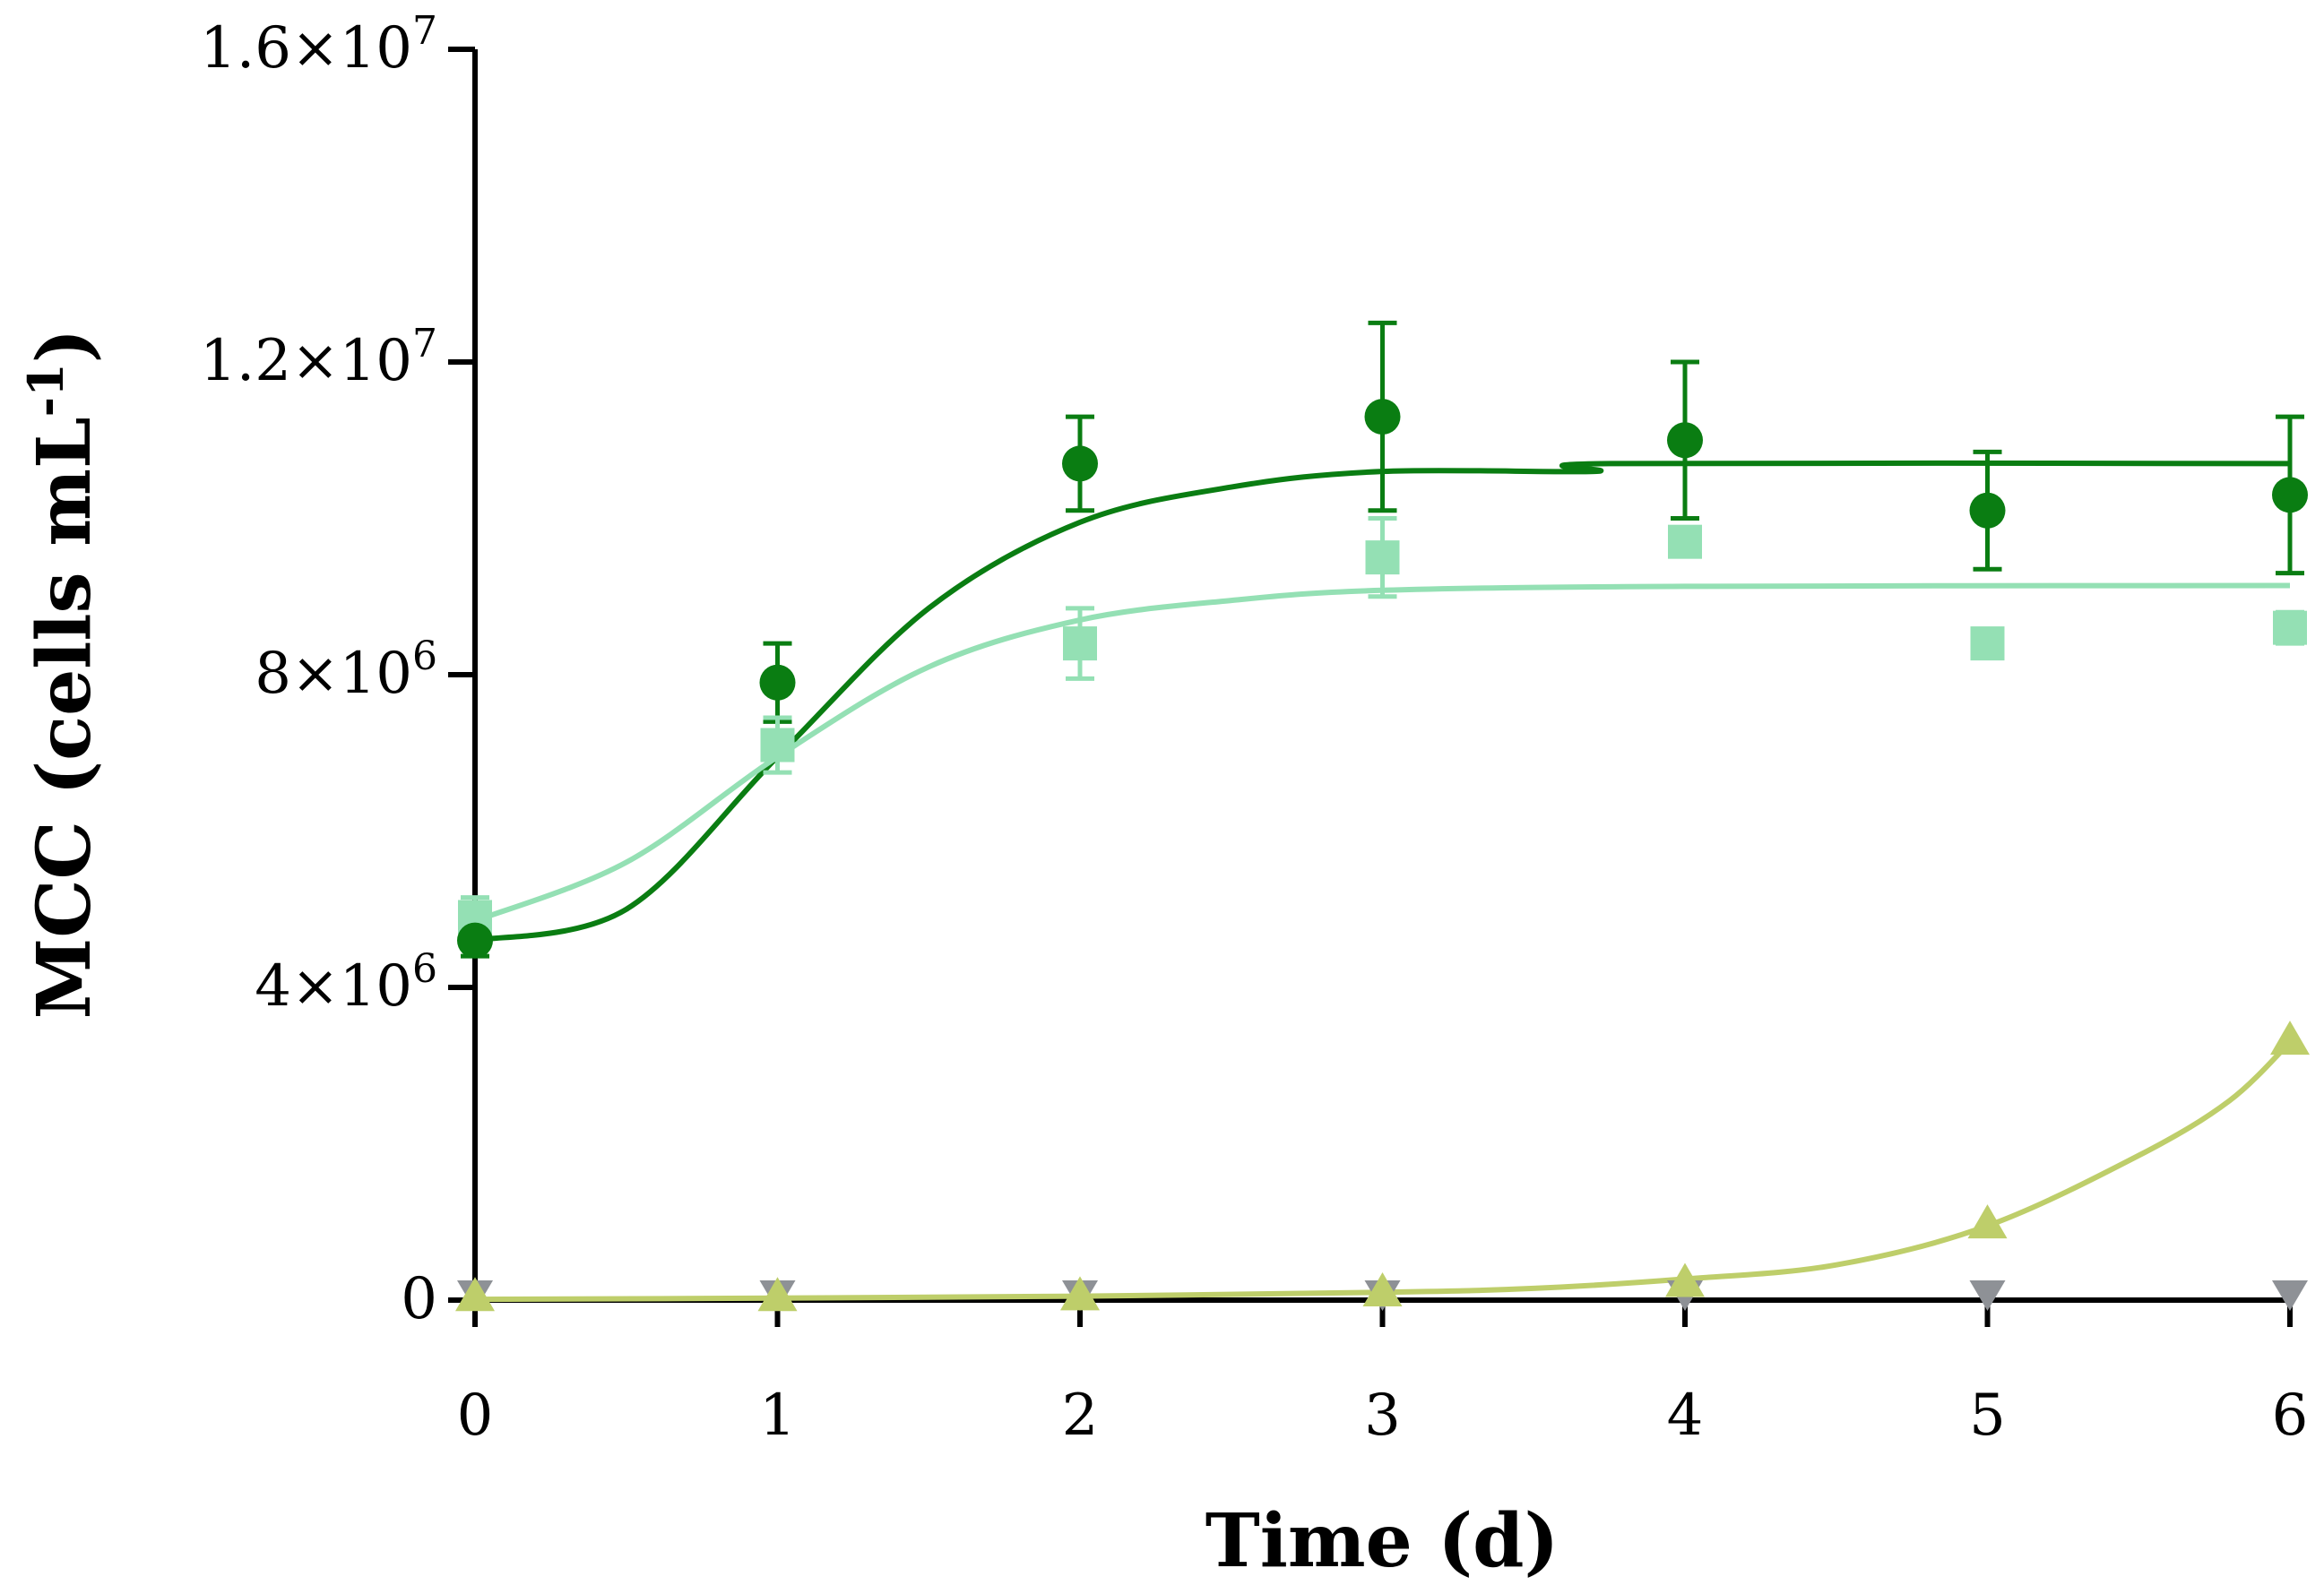 The height and width of the screenshot is (1594, 2324). What do you see at coordinates (1988, 1416) in the screenshot?
I see `x-tick-label: 5` at bounding box center [1988, 1416].